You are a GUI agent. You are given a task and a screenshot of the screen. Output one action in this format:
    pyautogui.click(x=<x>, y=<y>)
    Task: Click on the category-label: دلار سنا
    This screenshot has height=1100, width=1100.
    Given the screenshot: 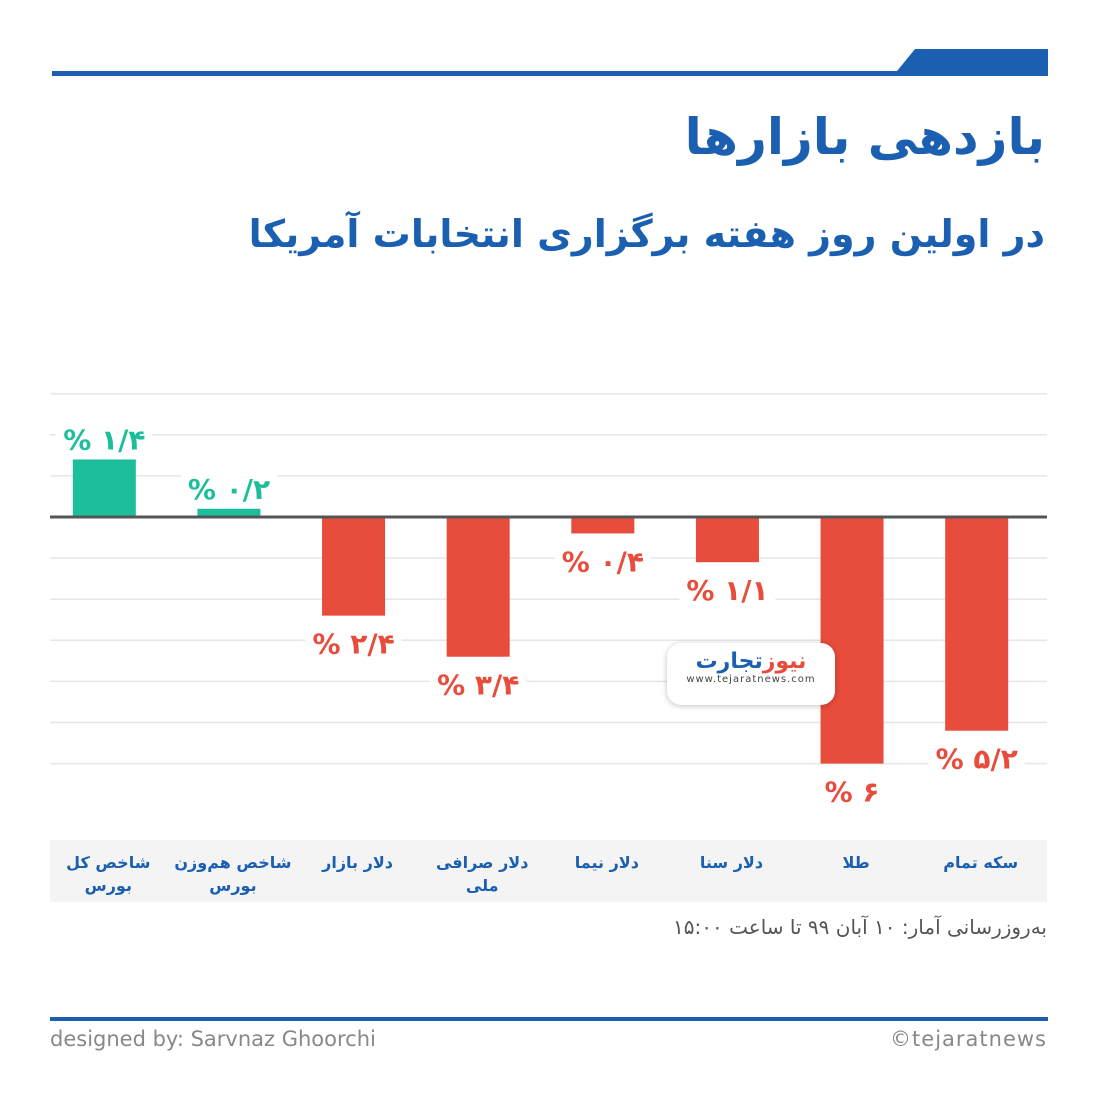 What is the action you would take?
    pyautogui.click(x=731, y=862)
    